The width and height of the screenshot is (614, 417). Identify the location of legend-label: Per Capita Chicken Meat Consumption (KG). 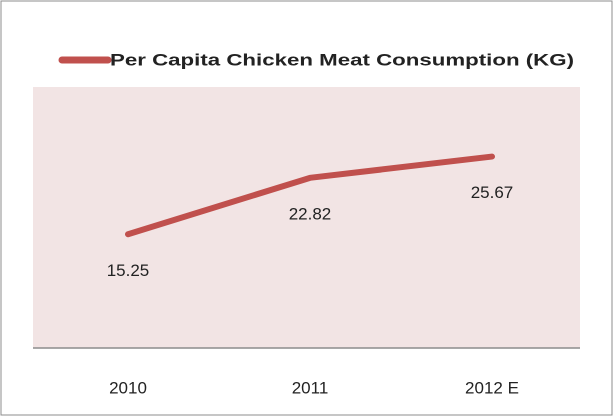
(342, 59).